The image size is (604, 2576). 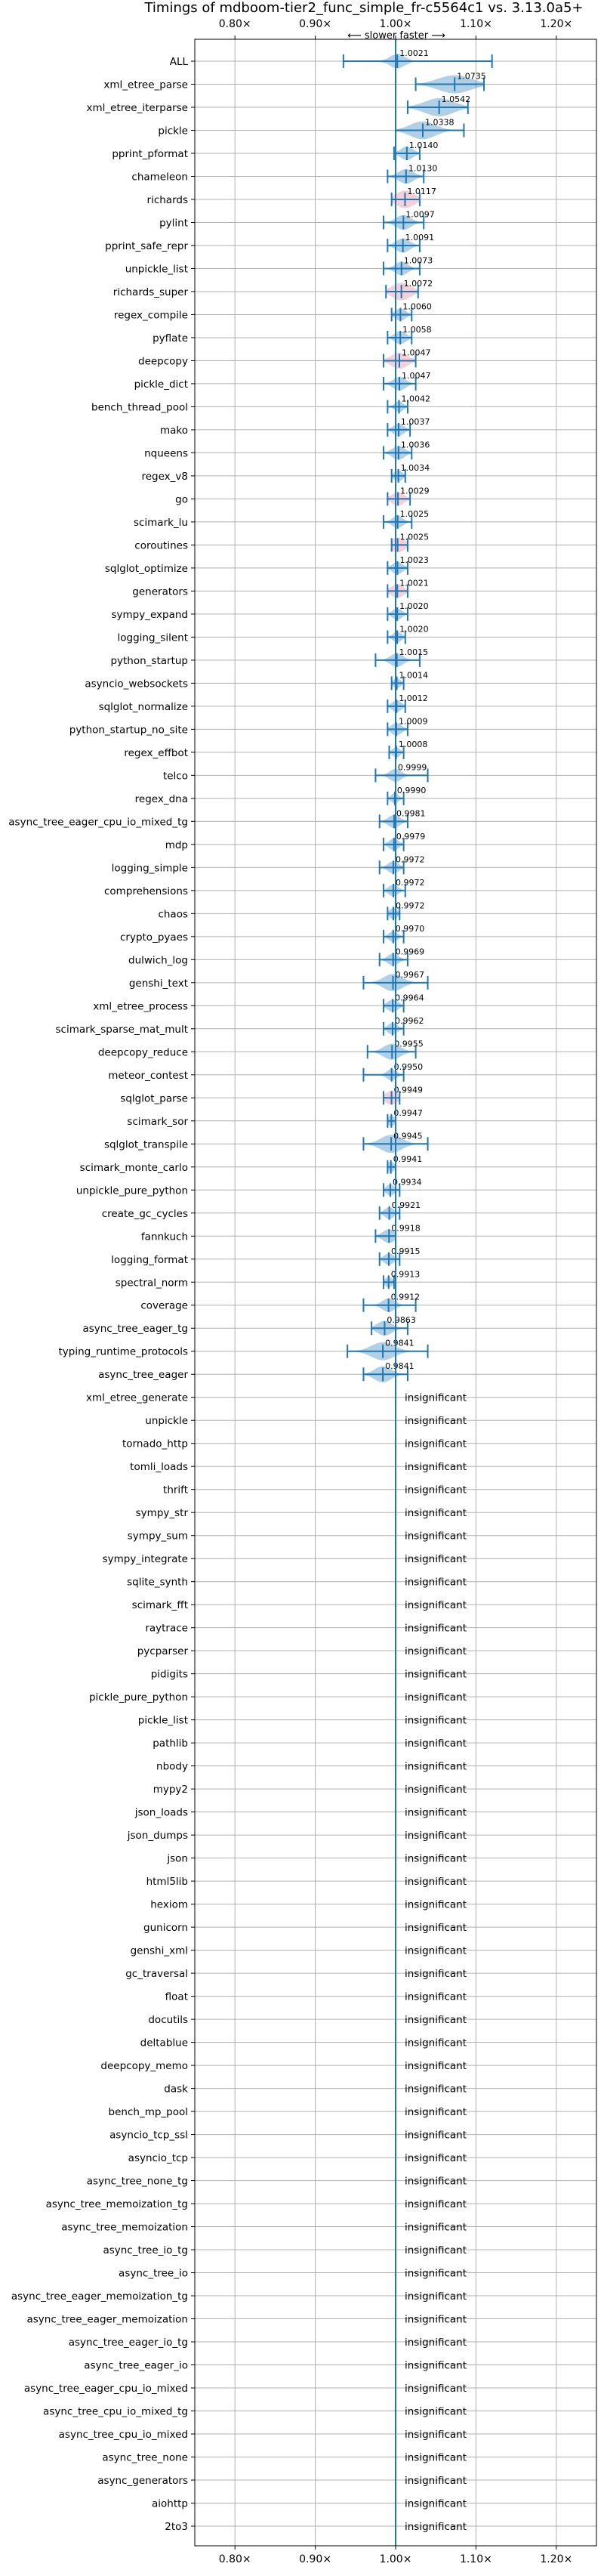 What do you see at coordinates (160, 177) in the screenshot?
I see `benchmark-label: chameleon` at bounding box center [160, 177].